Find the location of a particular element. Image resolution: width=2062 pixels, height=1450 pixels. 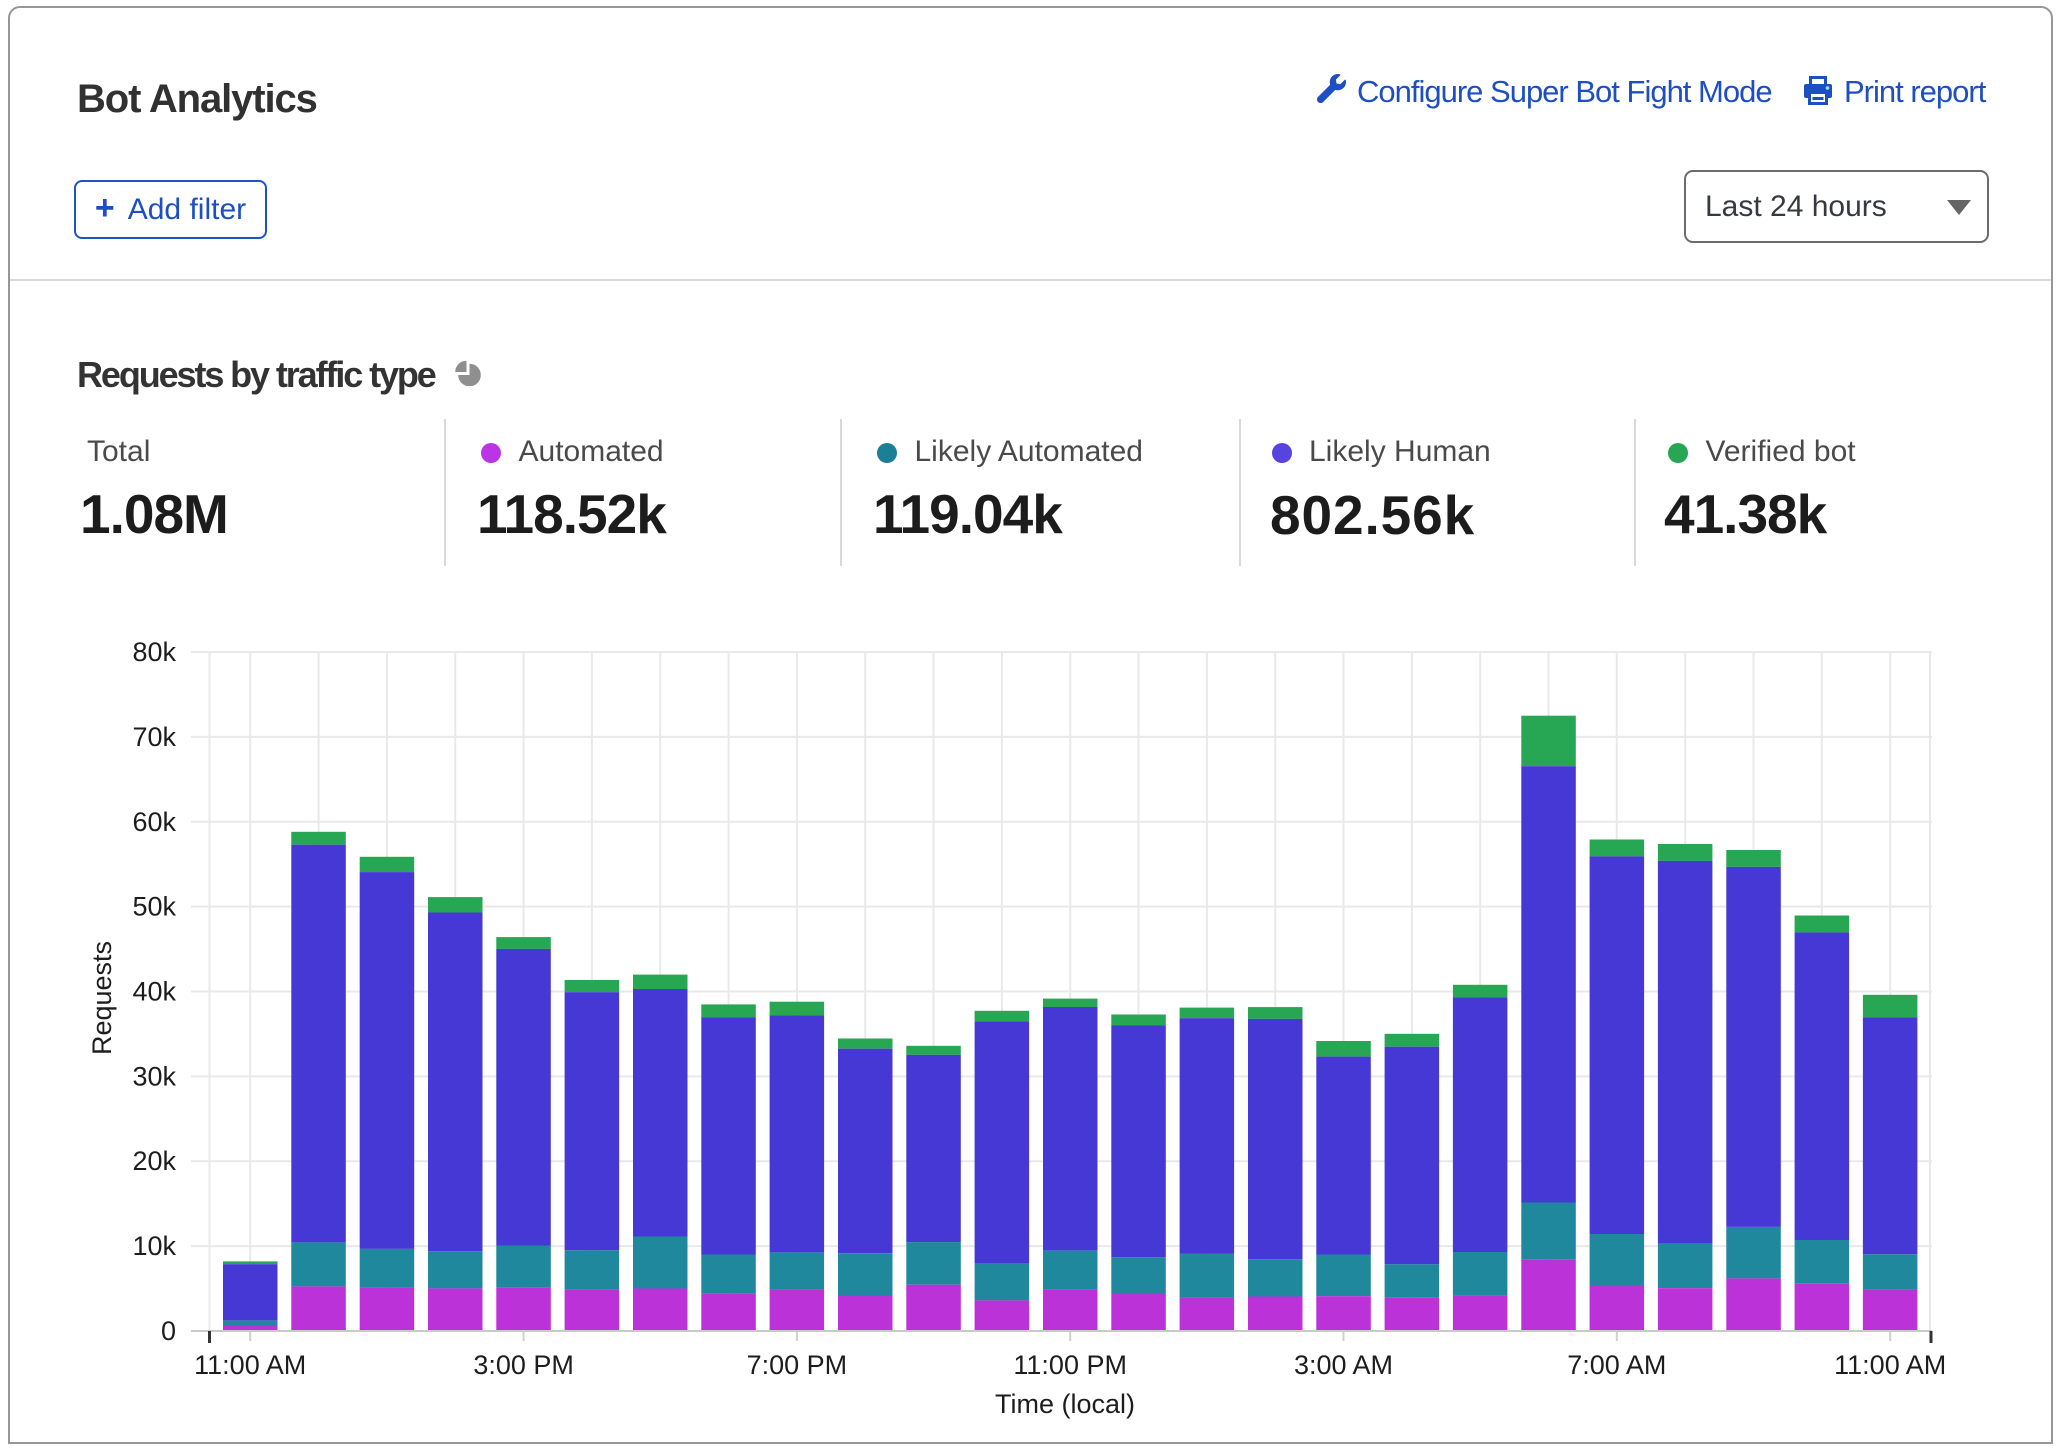

svg-text: 60k is located at coordinates (154, 822).